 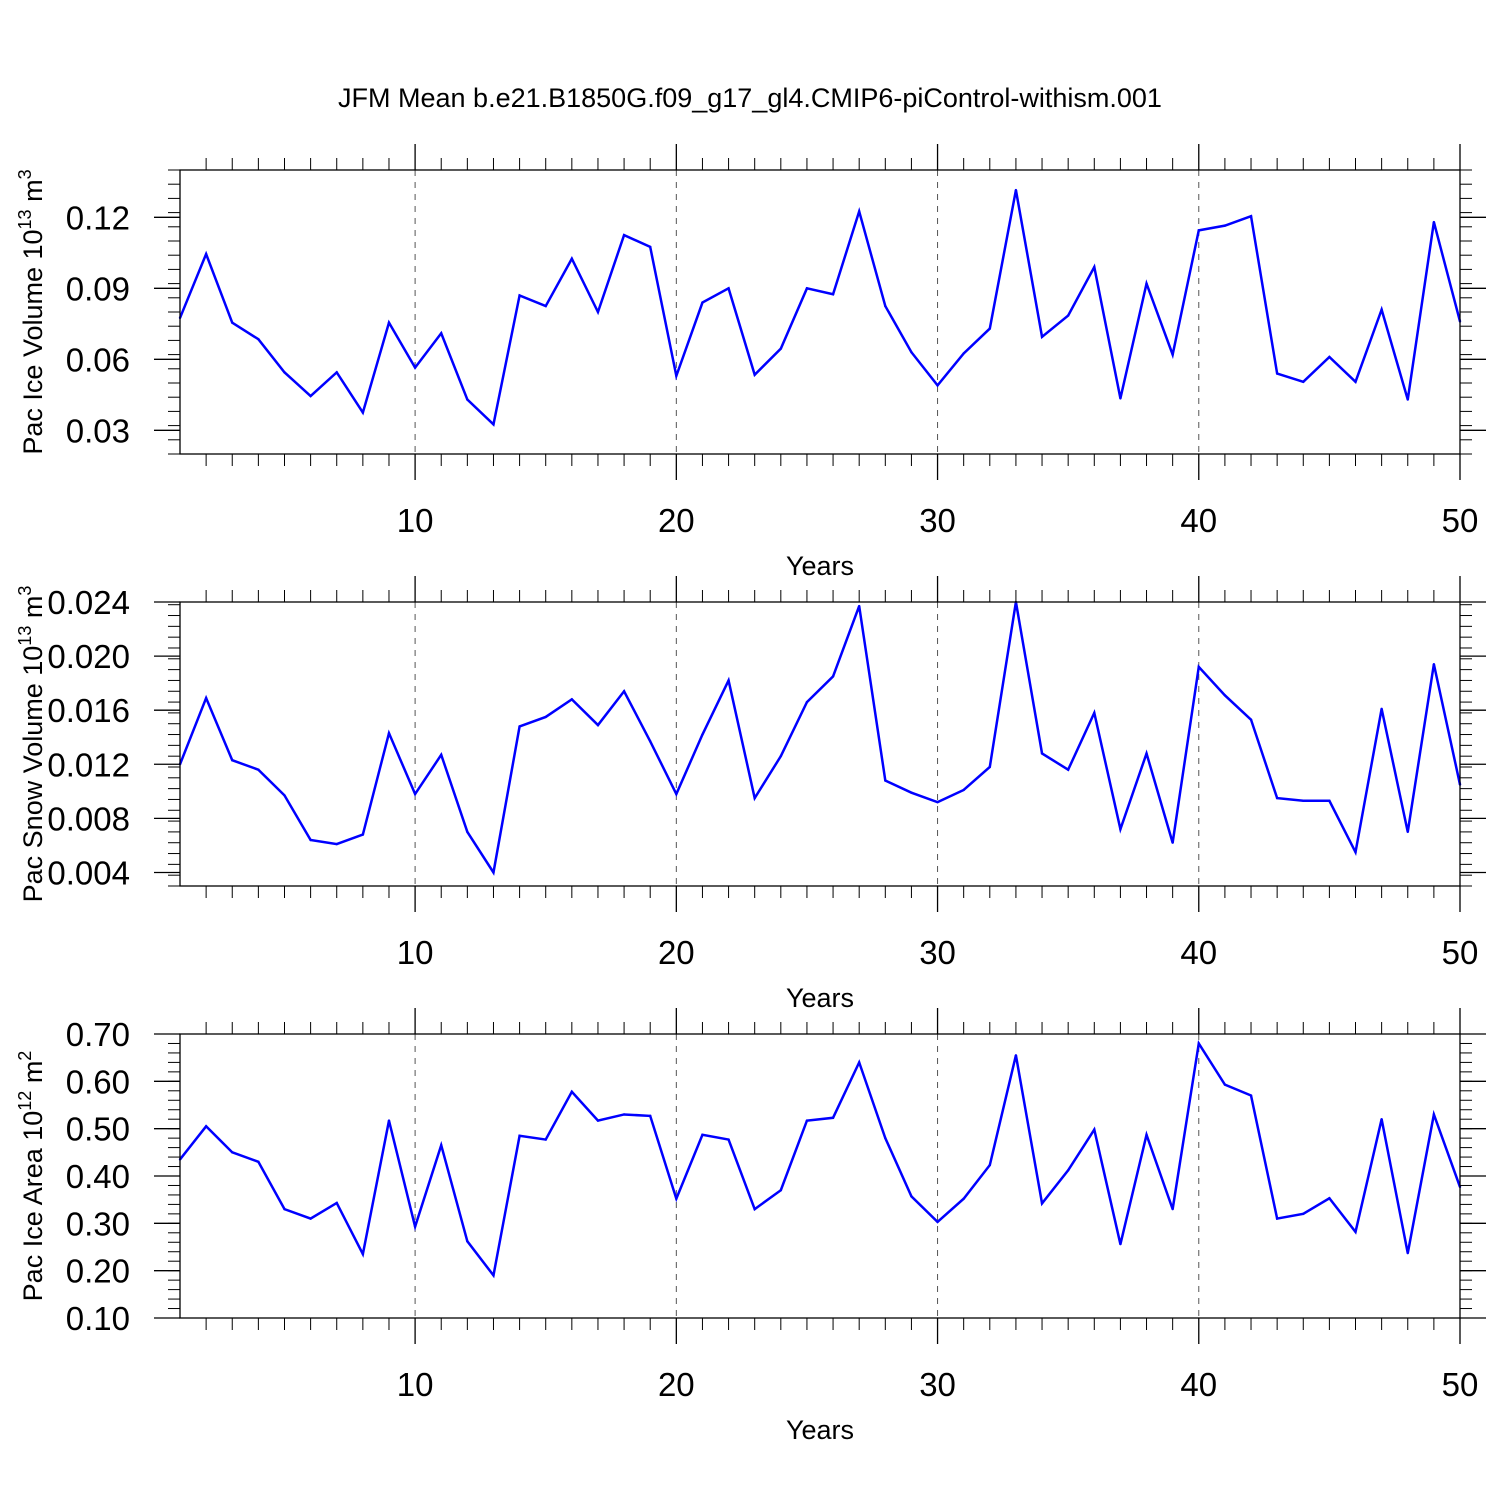 What do you see at coordinates (98, 1176) in the screenshot?
I see `y-tick-label: 0.40` at bounding box center [98, 1176].